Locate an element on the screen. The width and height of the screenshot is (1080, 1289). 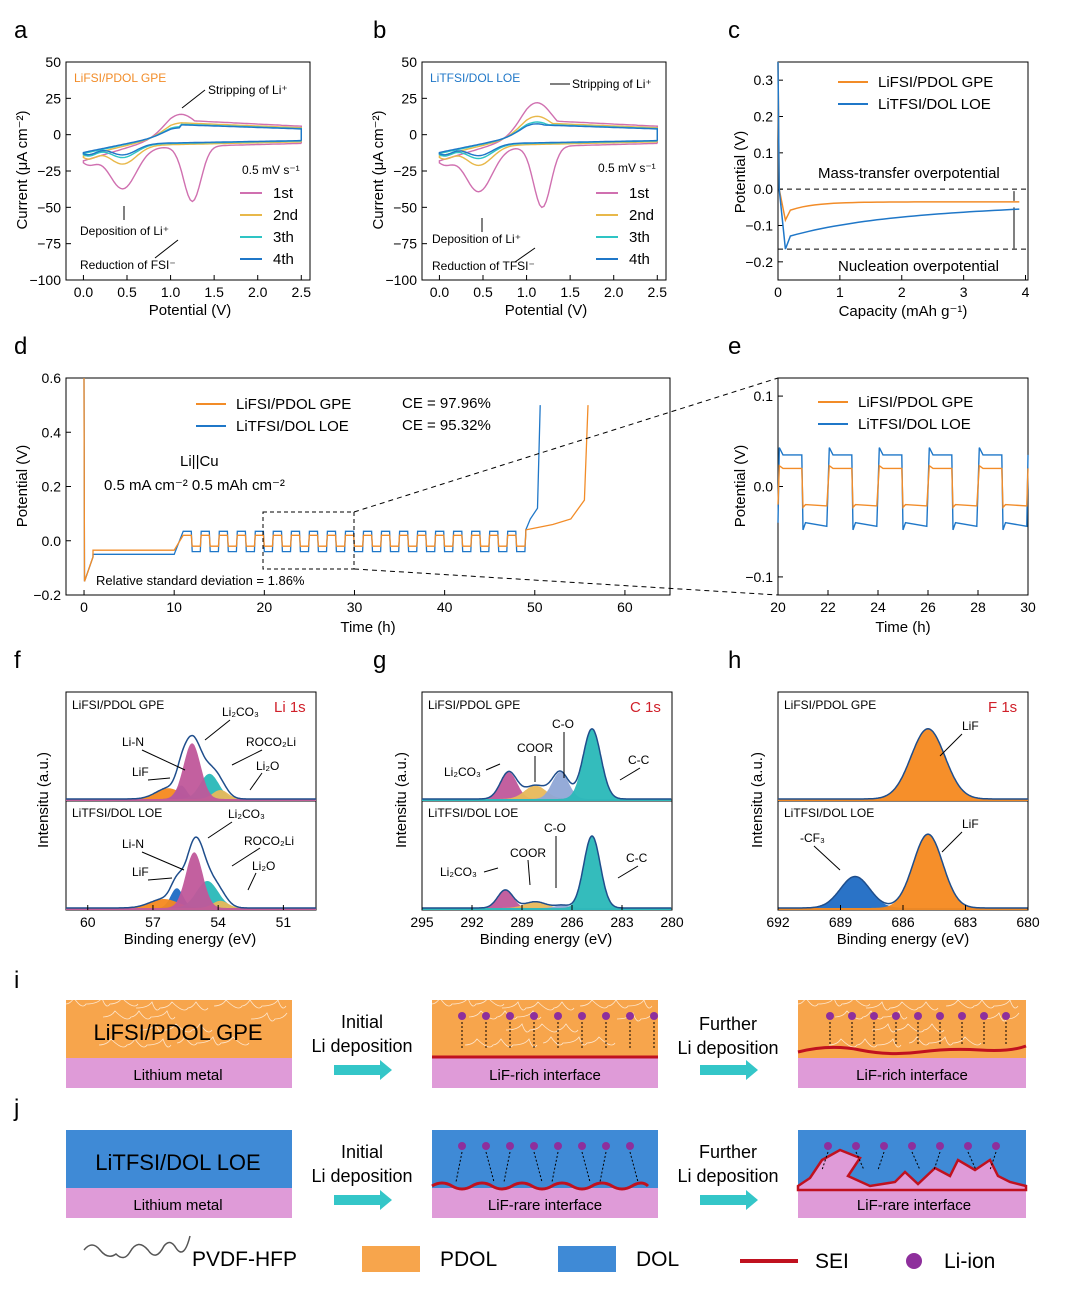
x-tick-label: 40 is located at coordinates (445, 607).